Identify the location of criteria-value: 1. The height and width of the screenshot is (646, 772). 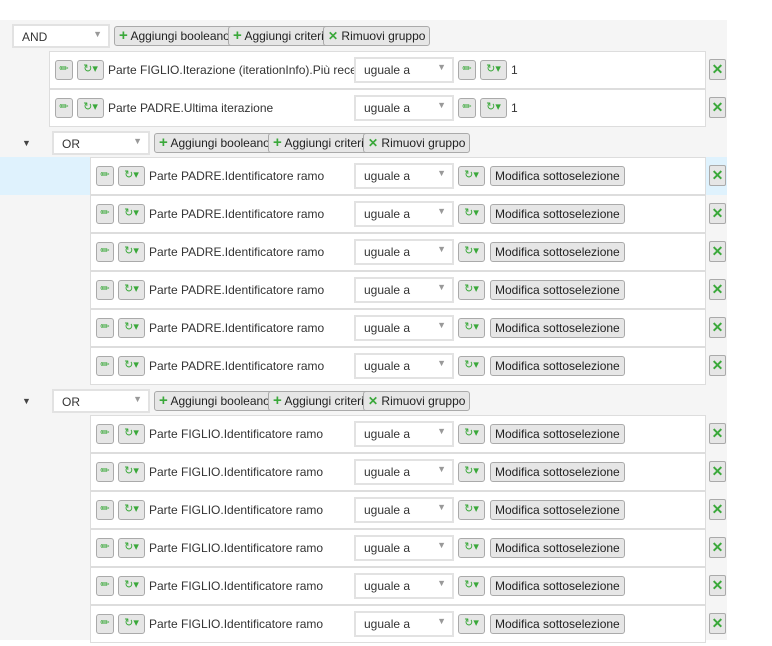
(514, 70).